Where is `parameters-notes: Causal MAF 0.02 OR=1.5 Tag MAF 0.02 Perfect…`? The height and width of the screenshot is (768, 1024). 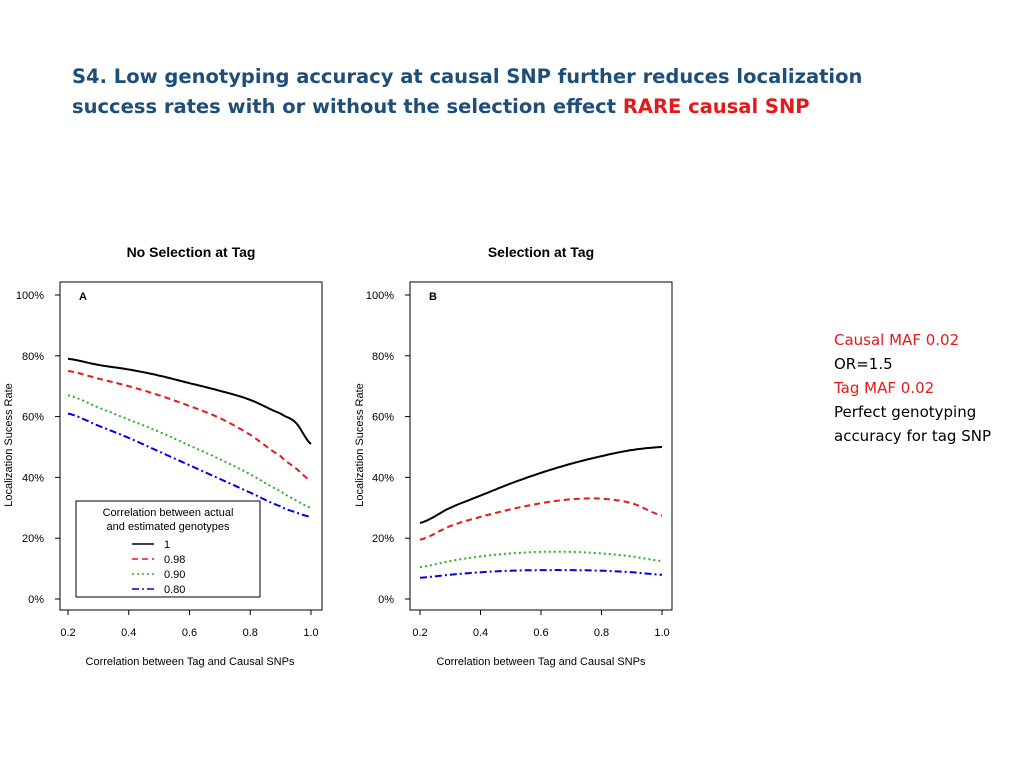 parameters-notes: Causal MAF 0.02 OR=1.5 Tag MAF 0.02 Perfect… is located at coordinates (924, 388).